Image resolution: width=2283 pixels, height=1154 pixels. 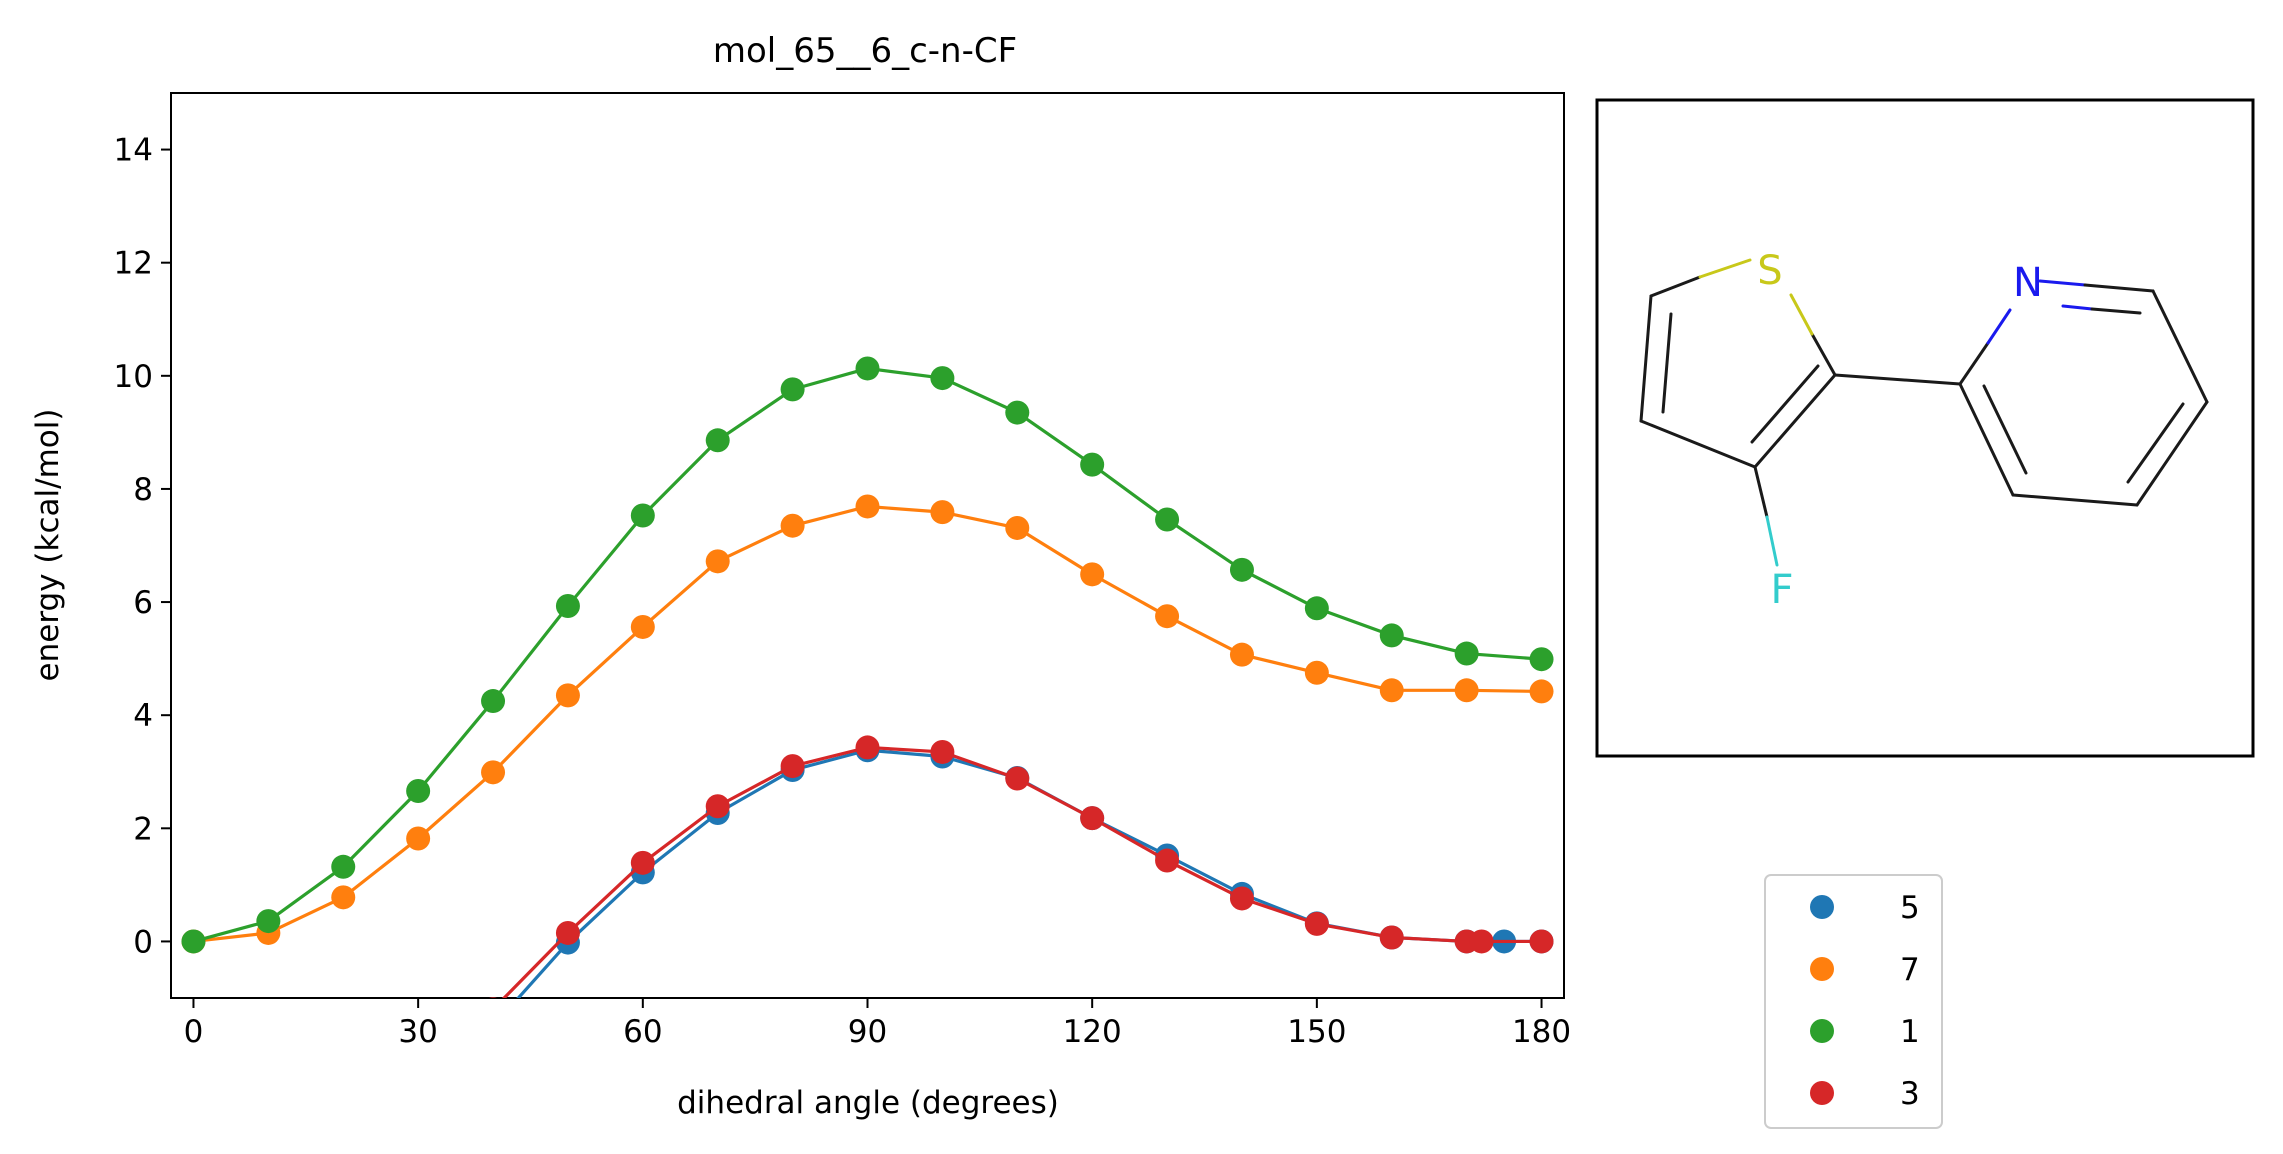 What do you see at coordinates (143, 942) in the screenshot?
I see `y-tick-label: 0` at bounding box center [143, 942].